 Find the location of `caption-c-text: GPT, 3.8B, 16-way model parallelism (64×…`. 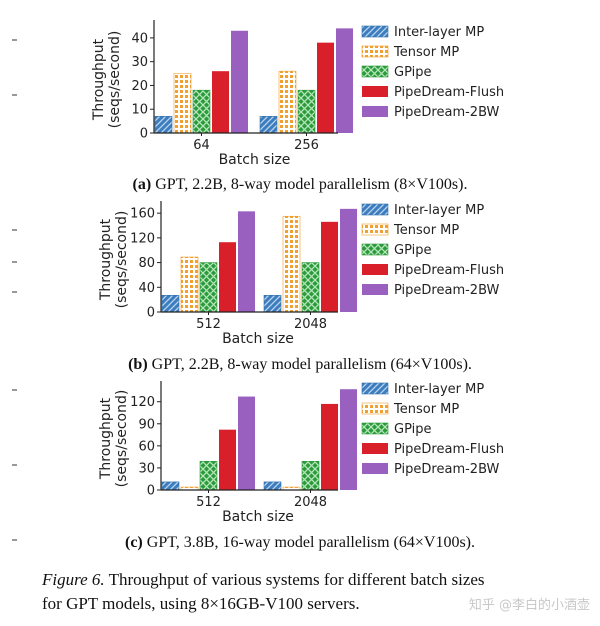

caption-c-text: GPT, 3.8B, 16-way model parallelism (64×… is located at coordinates (309, 542).